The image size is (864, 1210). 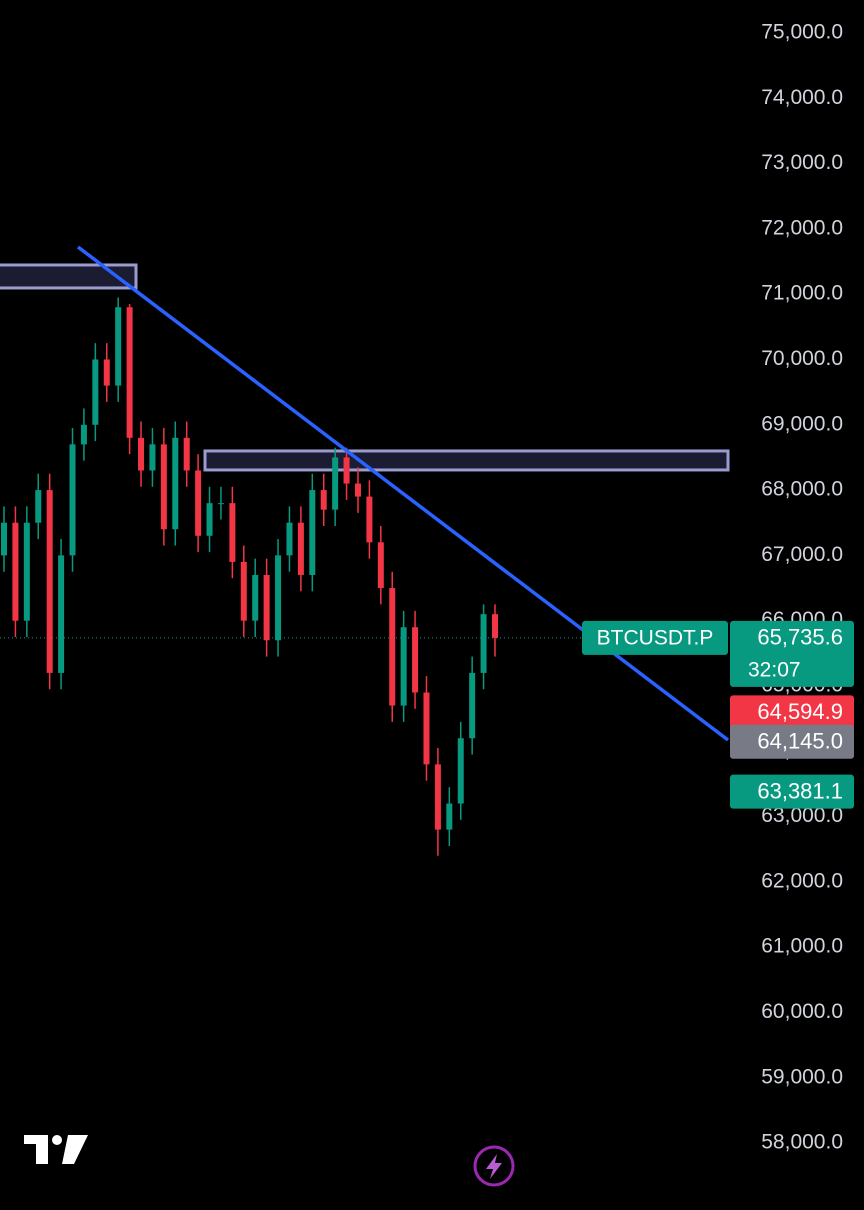 I want to click on y-tick-label: 61,000.0, so click(x=802, y=946).